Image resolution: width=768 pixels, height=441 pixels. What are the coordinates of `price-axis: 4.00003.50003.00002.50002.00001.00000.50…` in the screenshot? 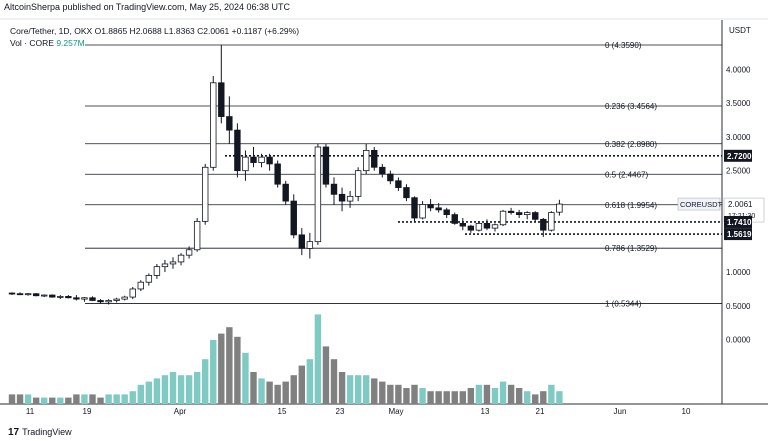 It's located at (721, 205).